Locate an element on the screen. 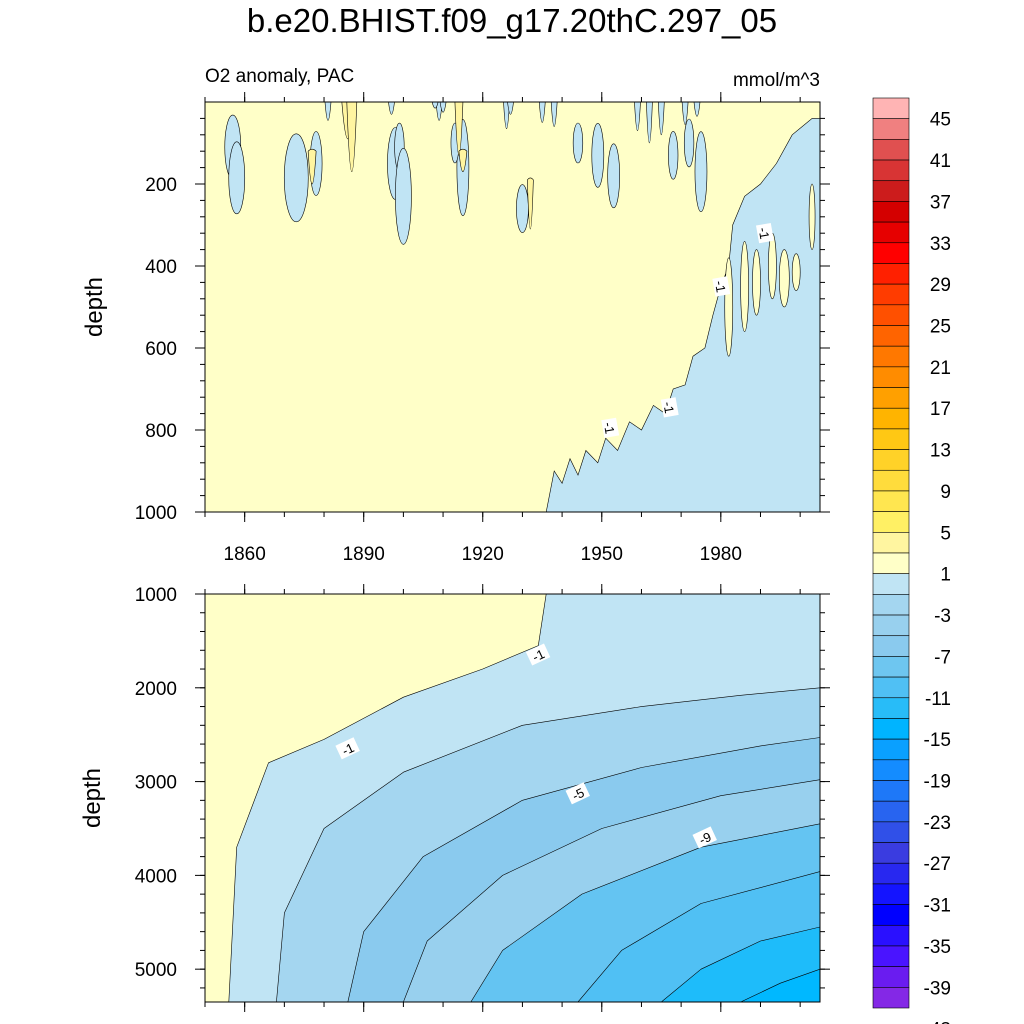  chart-title: b.e20.BHIST.f09_g17.20thC.297_05 is located at coordinates (512, 20).